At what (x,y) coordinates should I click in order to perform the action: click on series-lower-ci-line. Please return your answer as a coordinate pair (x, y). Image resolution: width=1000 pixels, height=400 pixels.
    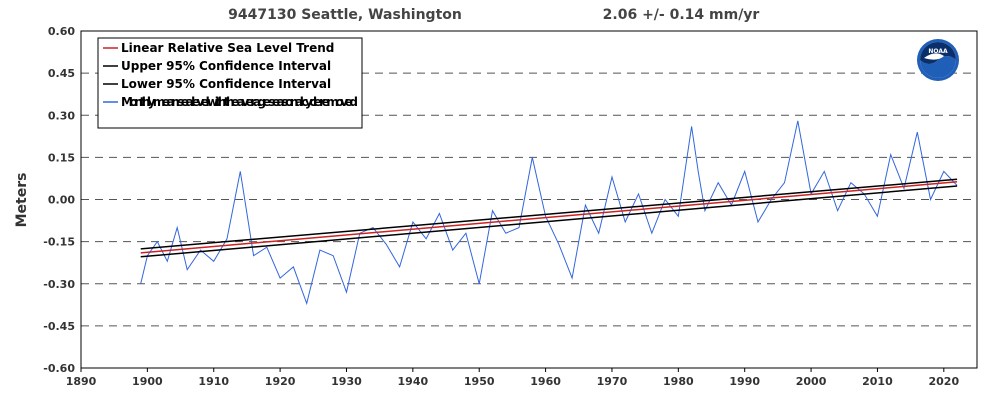
    Looking at the image, I should click on (549, 221).